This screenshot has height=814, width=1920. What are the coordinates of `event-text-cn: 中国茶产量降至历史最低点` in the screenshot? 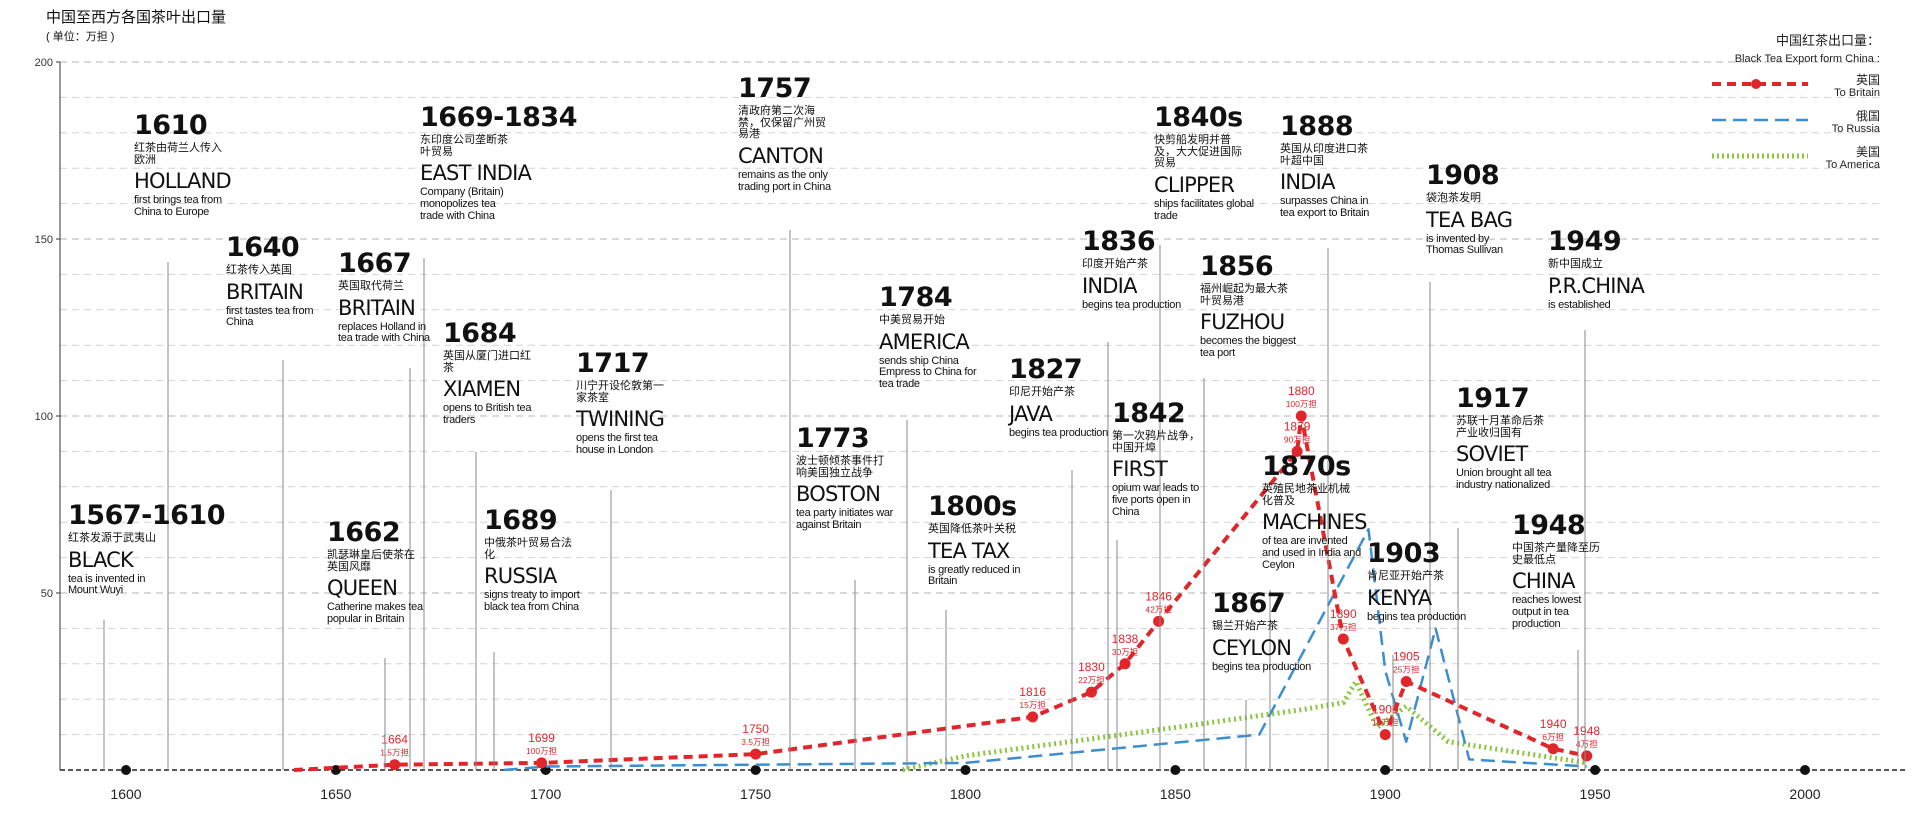 It's located at (1556, 554).